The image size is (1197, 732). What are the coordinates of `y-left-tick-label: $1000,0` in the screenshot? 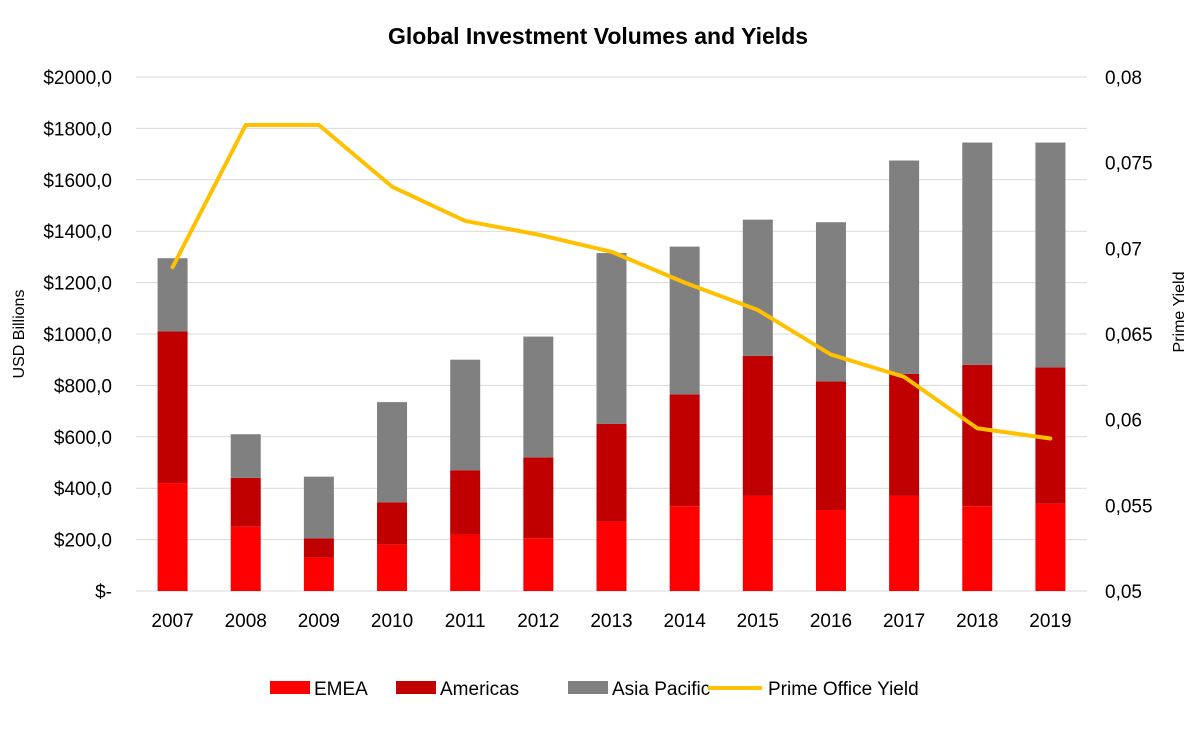 It's located at (77, 335).